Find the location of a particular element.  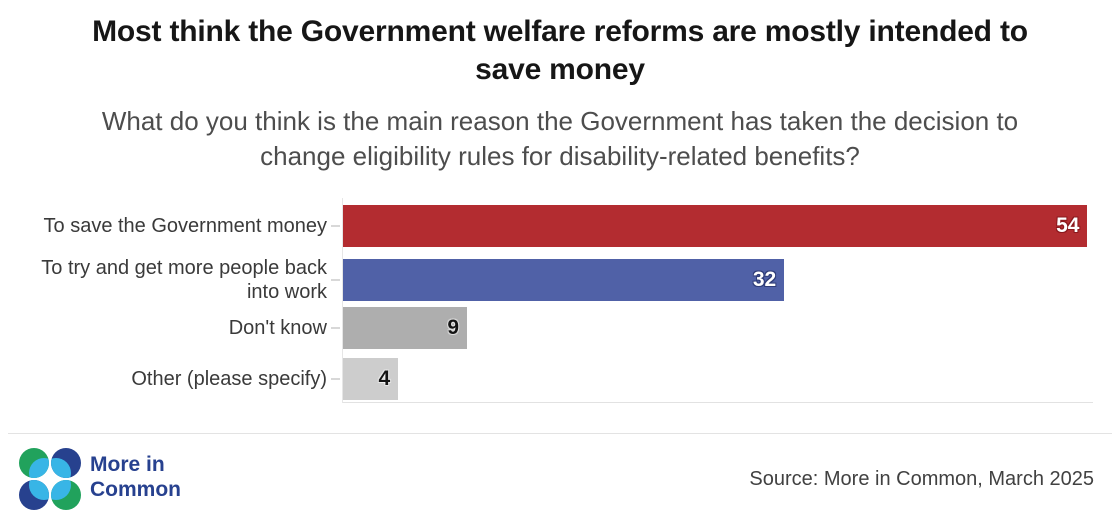

y-axis-line is located at coordinates (342, 300).